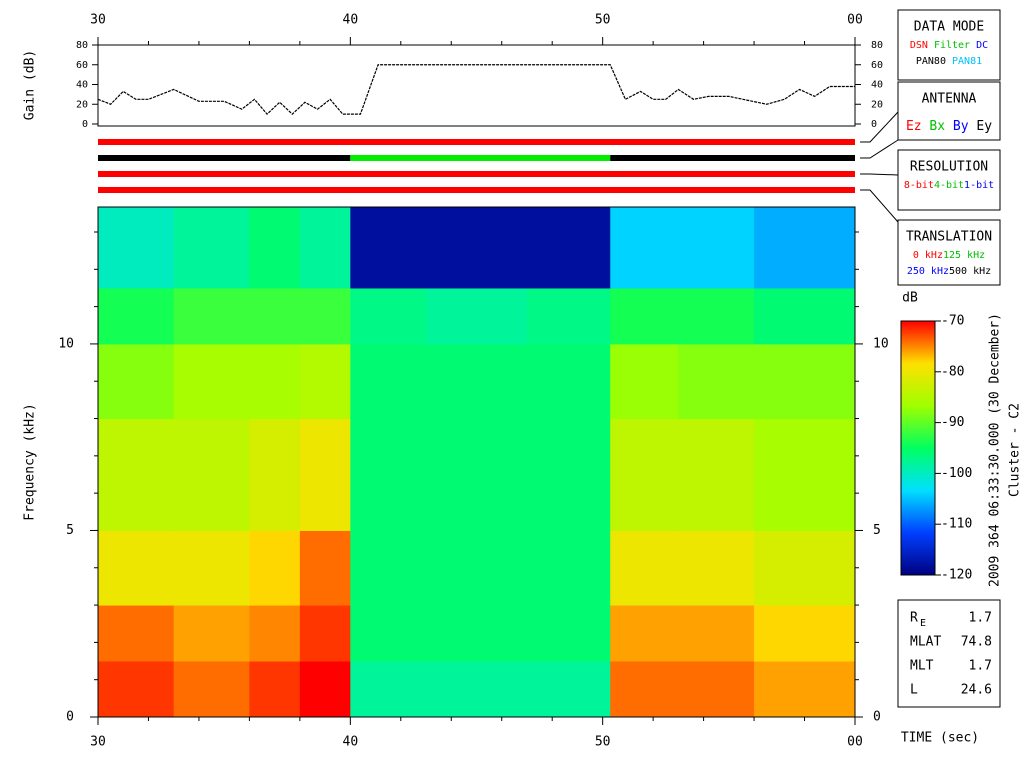  I want to click on colorbar-label: dB, so click(910, 298).